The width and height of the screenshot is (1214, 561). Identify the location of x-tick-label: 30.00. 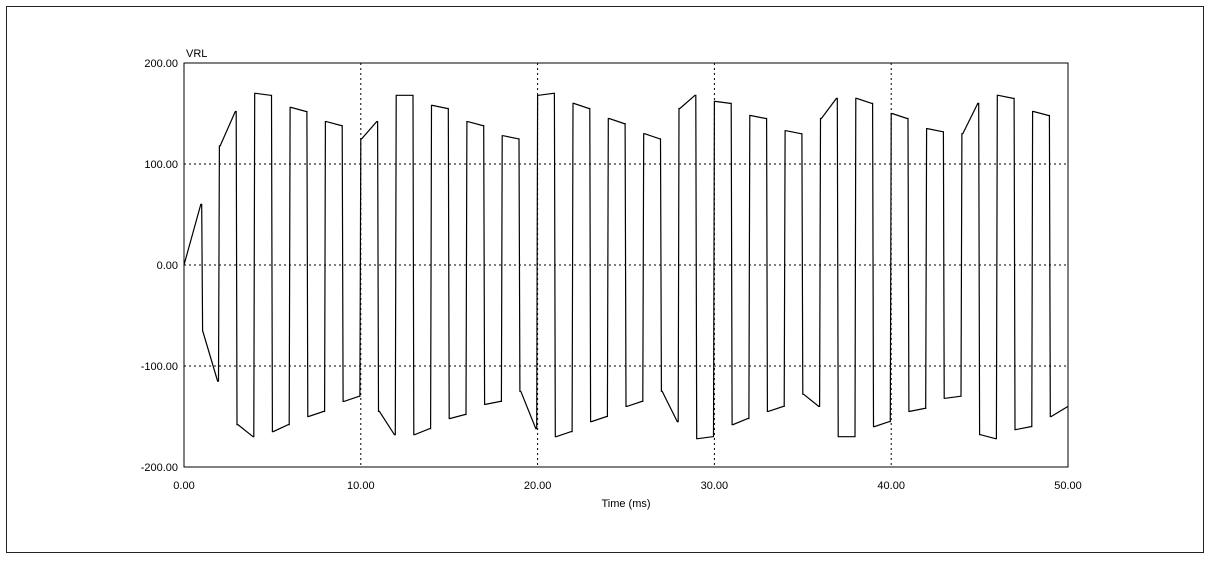
(715, 486).